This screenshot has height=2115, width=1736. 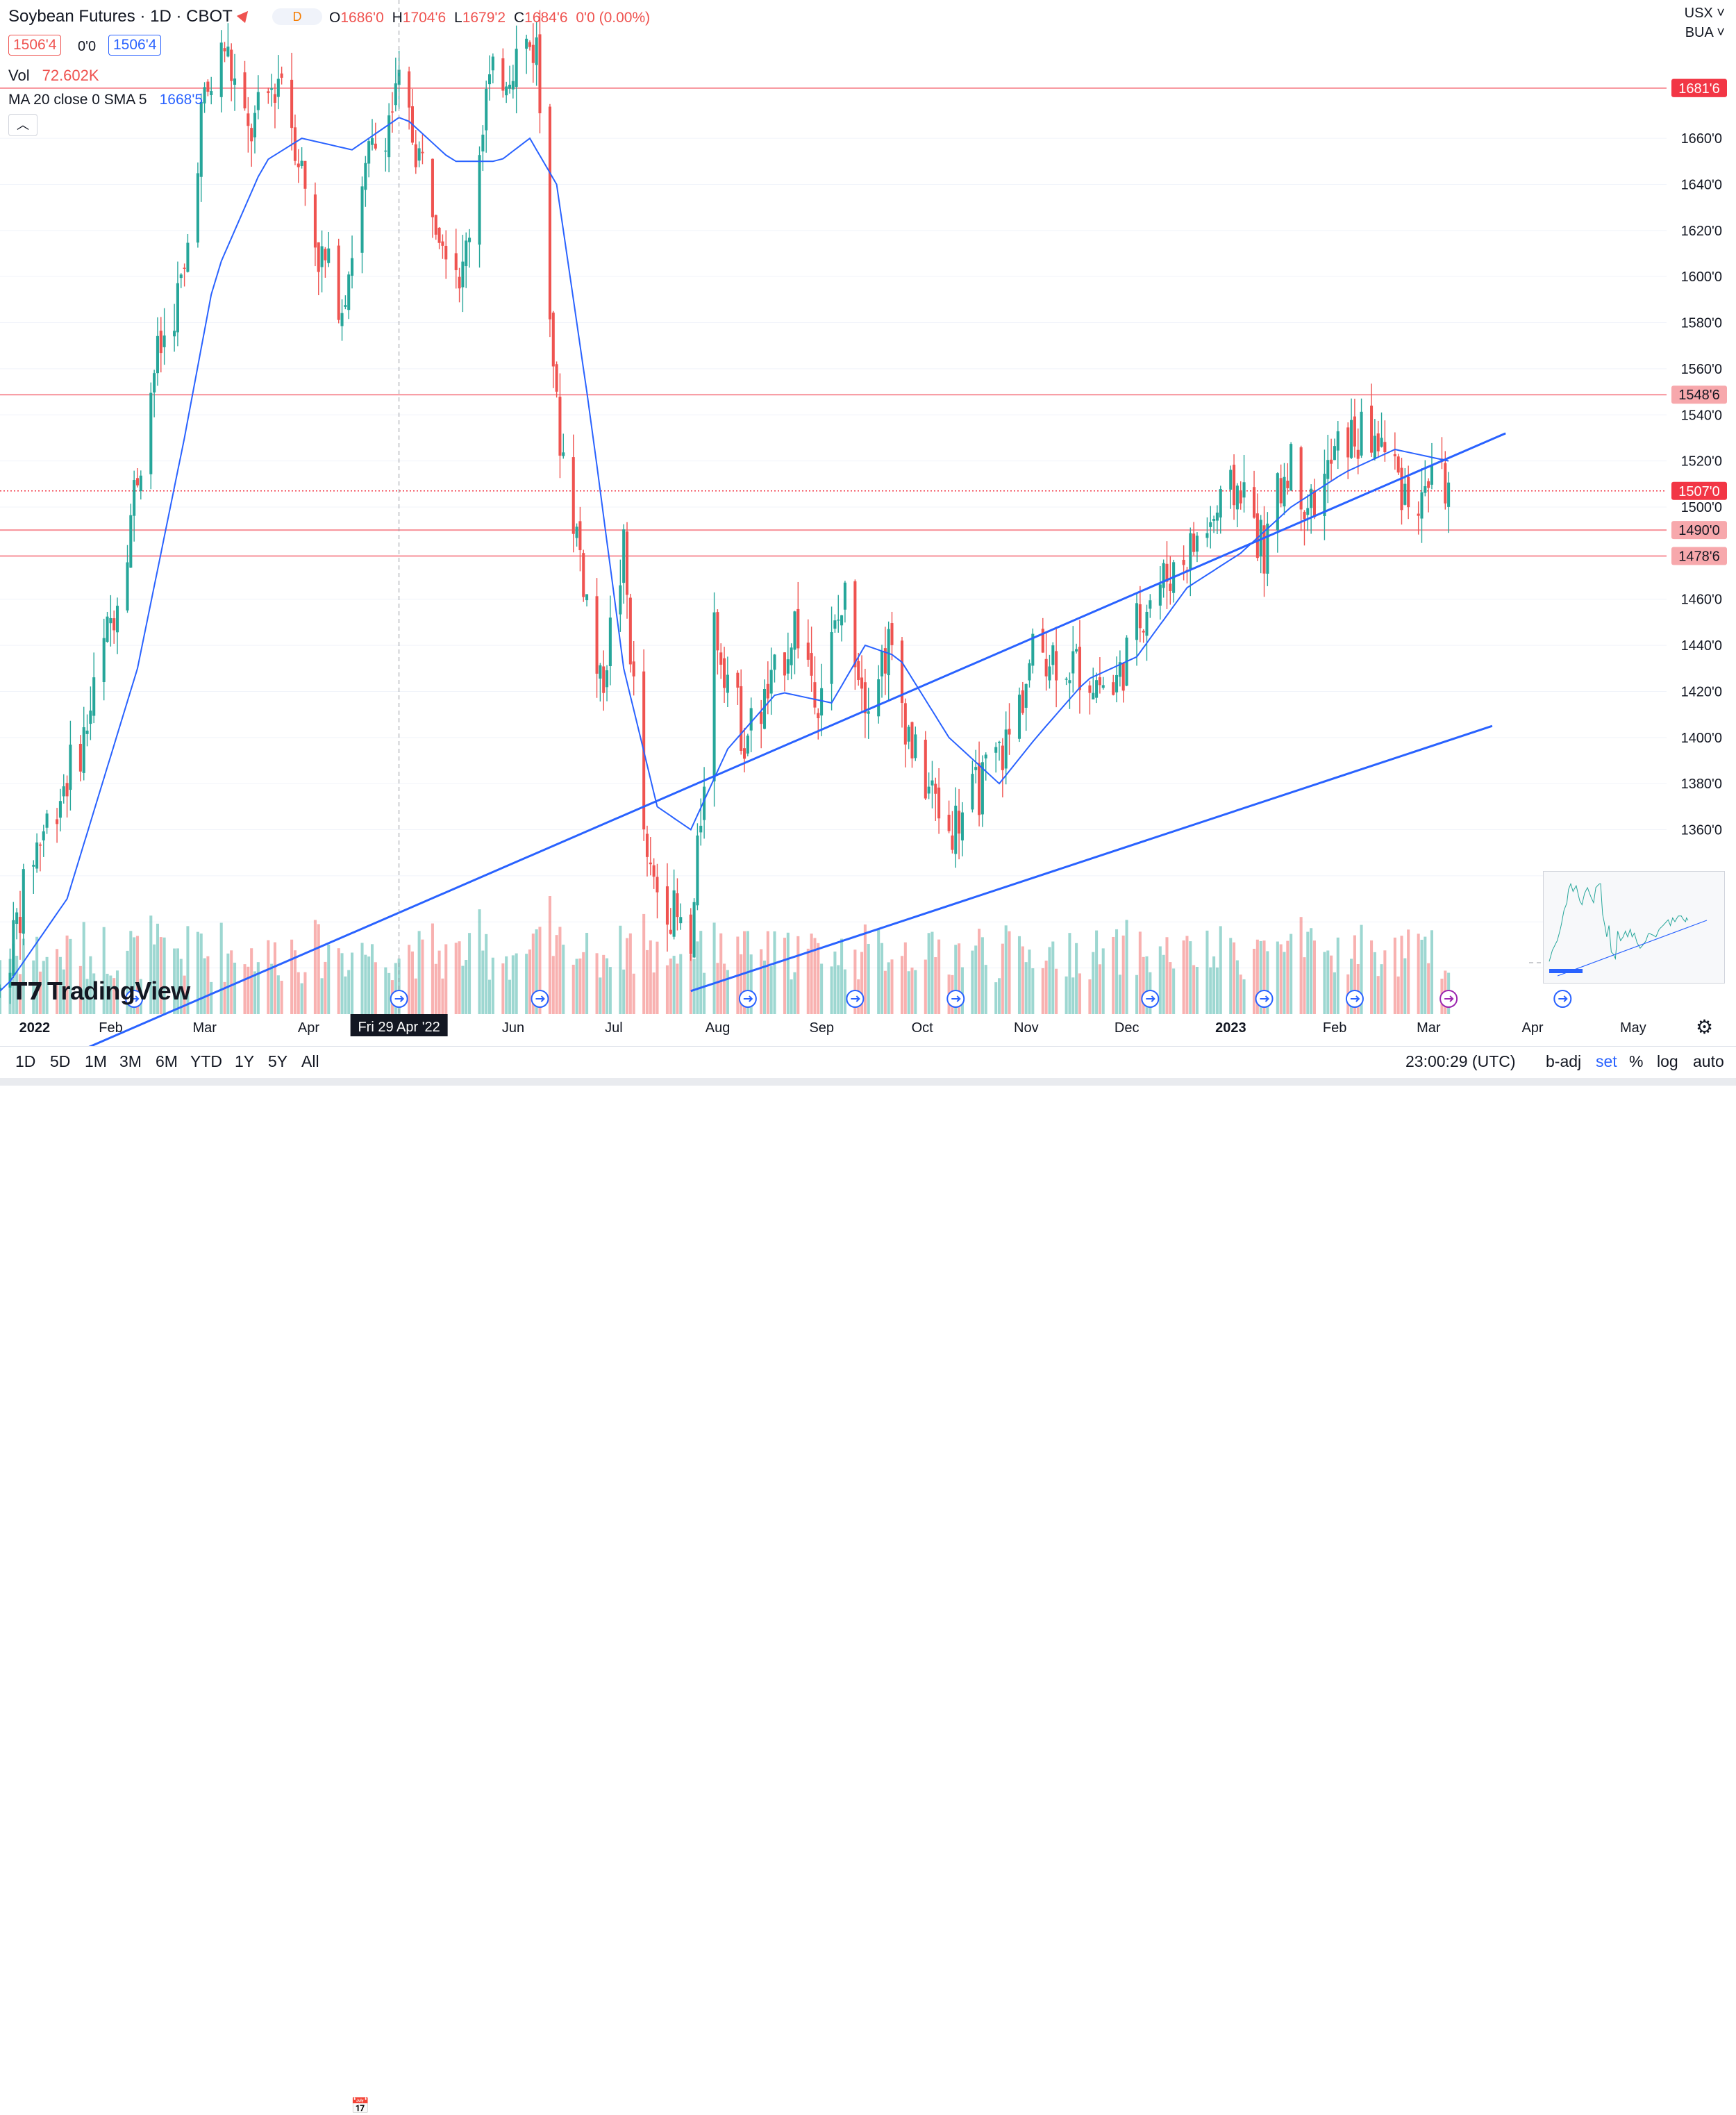 What do you see at coordinates (1701, 691) in the screenshot?
I see `price-tick-label: 1420'0` at bounding box center [1701, 691].